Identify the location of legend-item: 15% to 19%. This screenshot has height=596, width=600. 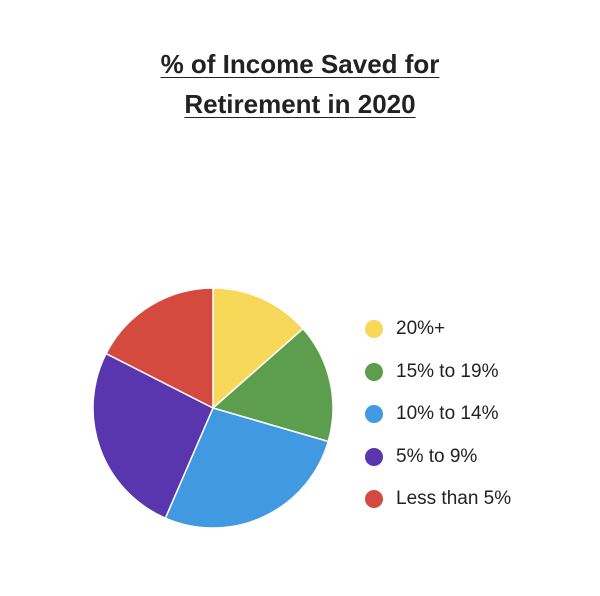
(438, 372).